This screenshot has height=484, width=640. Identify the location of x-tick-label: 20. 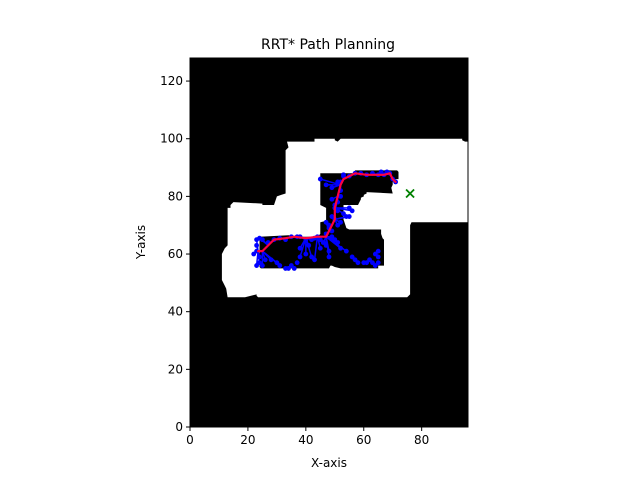
(247, 440).